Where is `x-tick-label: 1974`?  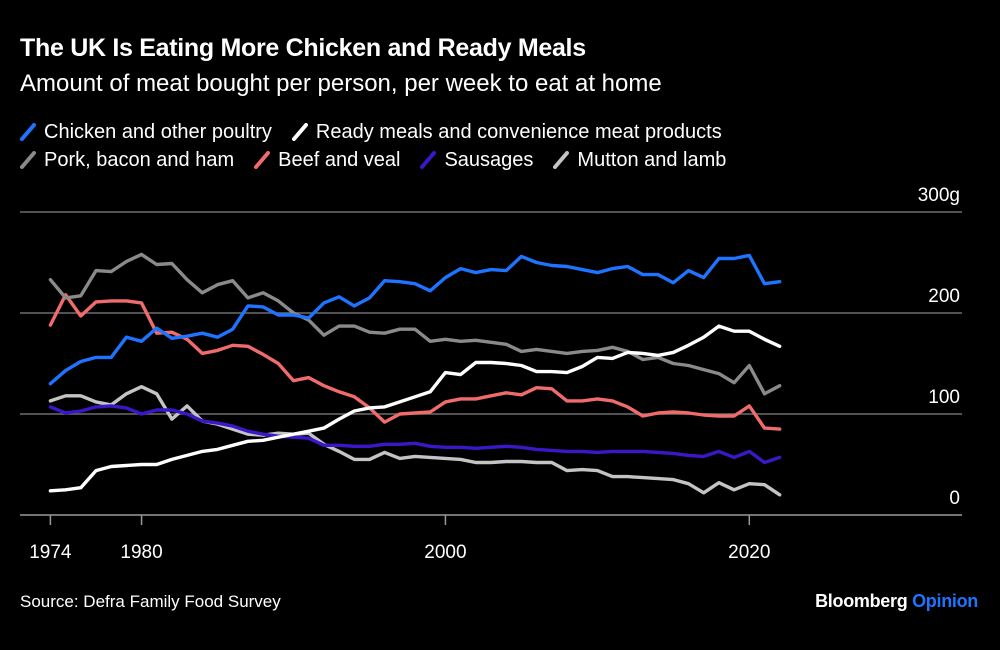
x-tick-label: 1974 is located at coordinates (50, 552).